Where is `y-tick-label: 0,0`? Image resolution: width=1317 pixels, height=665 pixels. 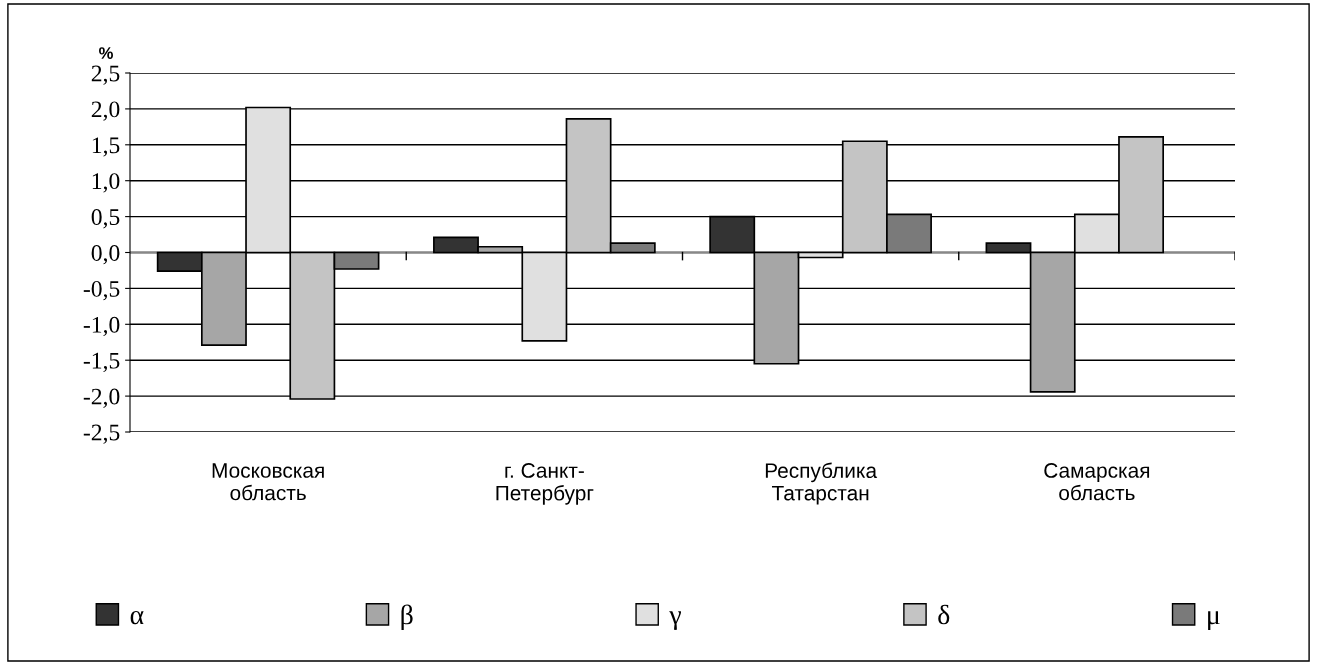 y-tick-label: 0,0 is located at coordinates (105, 254).